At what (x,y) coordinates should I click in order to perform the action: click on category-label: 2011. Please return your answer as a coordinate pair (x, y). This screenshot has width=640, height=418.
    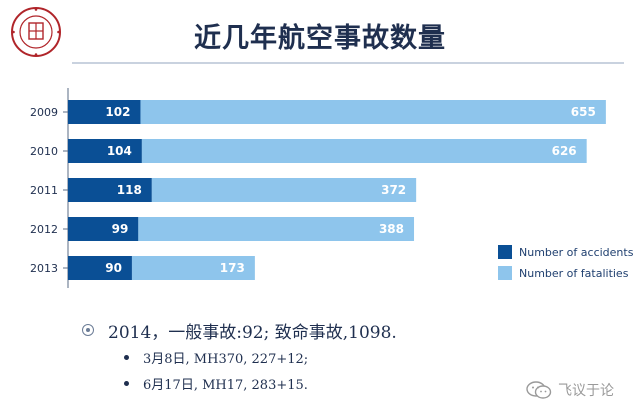
    Looking at the image, I should click on (44, 190).